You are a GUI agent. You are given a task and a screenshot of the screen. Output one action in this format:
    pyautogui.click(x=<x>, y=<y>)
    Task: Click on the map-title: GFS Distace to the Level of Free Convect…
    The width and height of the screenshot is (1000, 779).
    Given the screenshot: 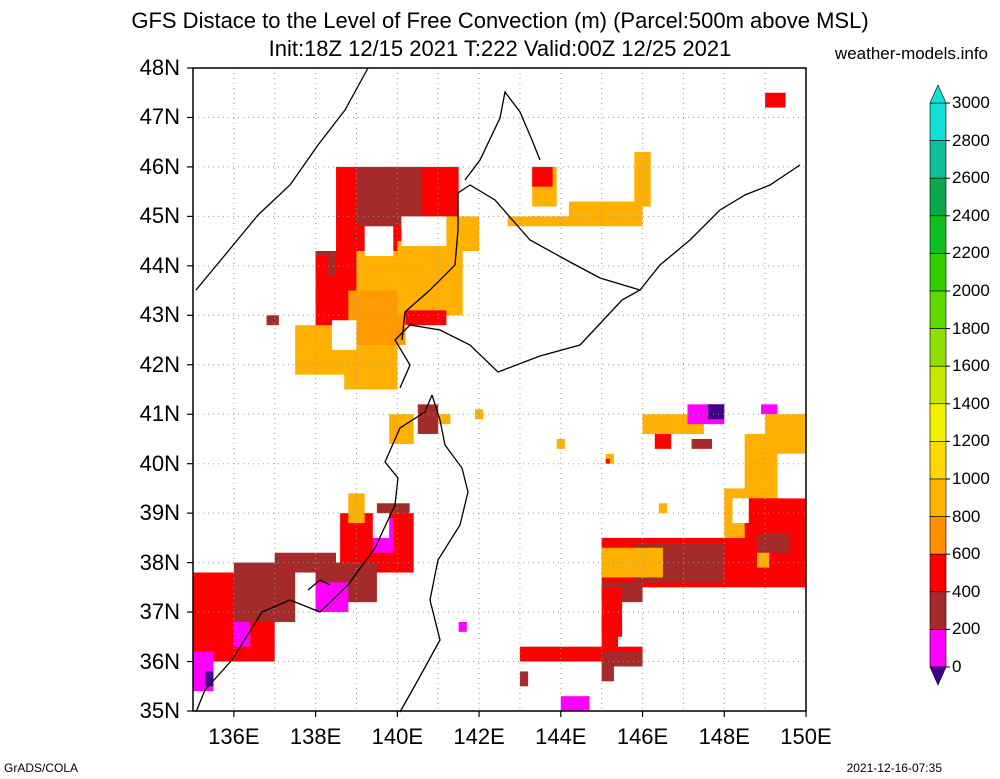 What is the action you would take?
    pyautogui.click(x=500, y=20)
    